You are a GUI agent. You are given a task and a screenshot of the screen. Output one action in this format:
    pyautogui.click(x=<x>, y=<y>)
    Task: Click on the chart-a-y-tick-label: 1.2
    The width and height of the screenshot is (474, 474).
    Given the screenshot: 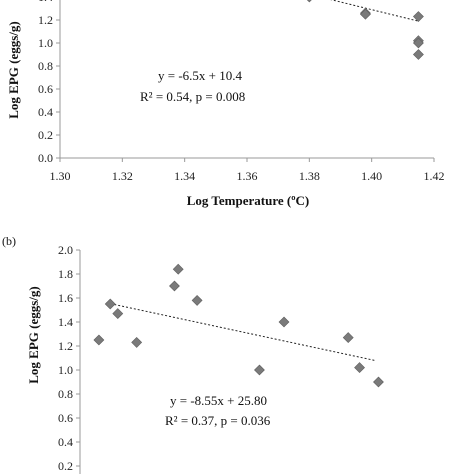 What is the action you would take?
    pyautogui.click(x=45, y=20)
    